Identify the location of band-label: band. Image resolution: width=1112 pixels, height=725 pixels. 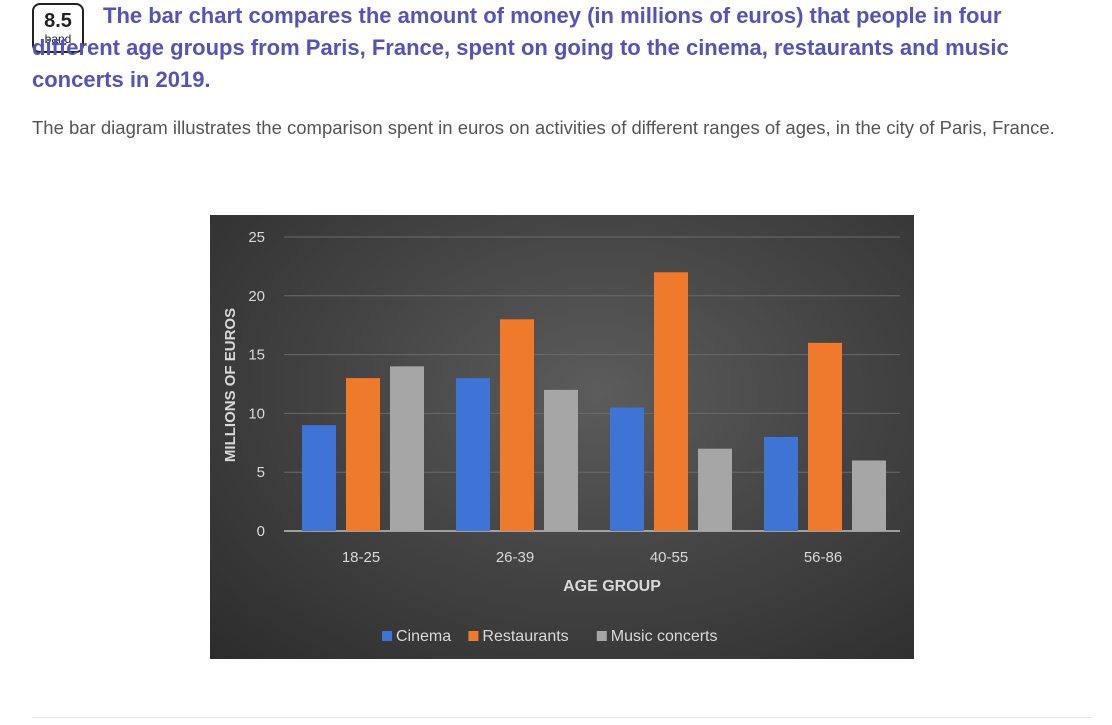
(58, 39).